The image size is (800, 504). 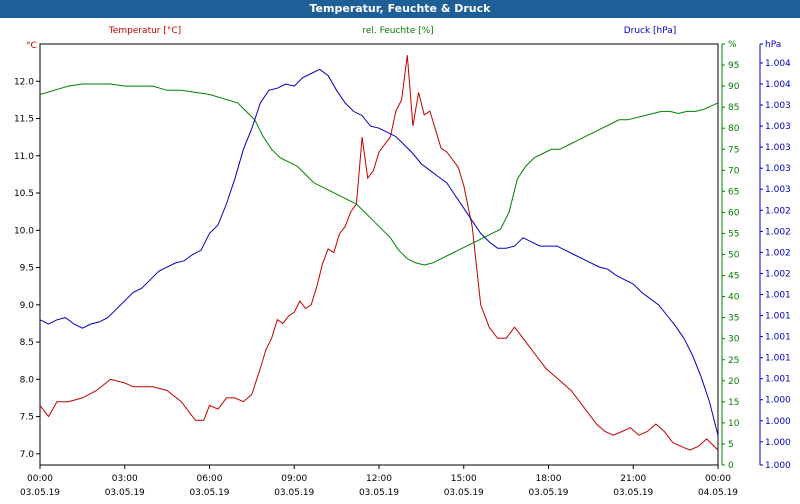 What do you see at coordinates (734, 87) in the screenshot?
I see `humidity-axis-tick-label: 90` at bounding box center [734, 87].